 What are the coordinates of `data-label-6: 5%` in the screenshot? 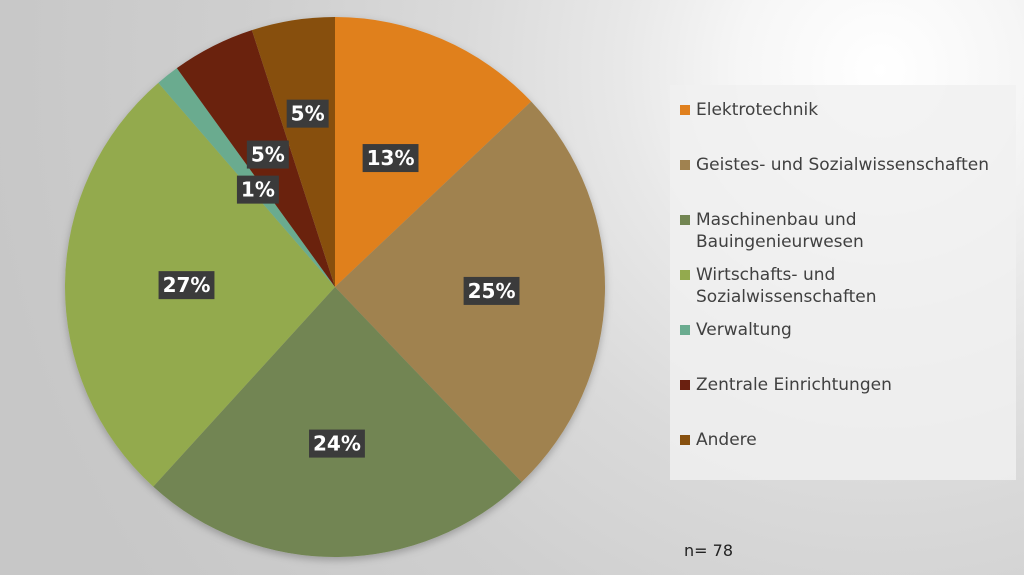 It's located at (308, 114).